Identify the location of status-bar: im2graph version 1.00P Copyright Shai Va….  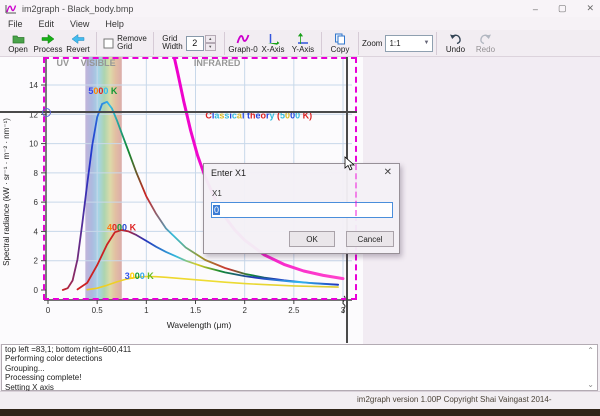
(300, 400).